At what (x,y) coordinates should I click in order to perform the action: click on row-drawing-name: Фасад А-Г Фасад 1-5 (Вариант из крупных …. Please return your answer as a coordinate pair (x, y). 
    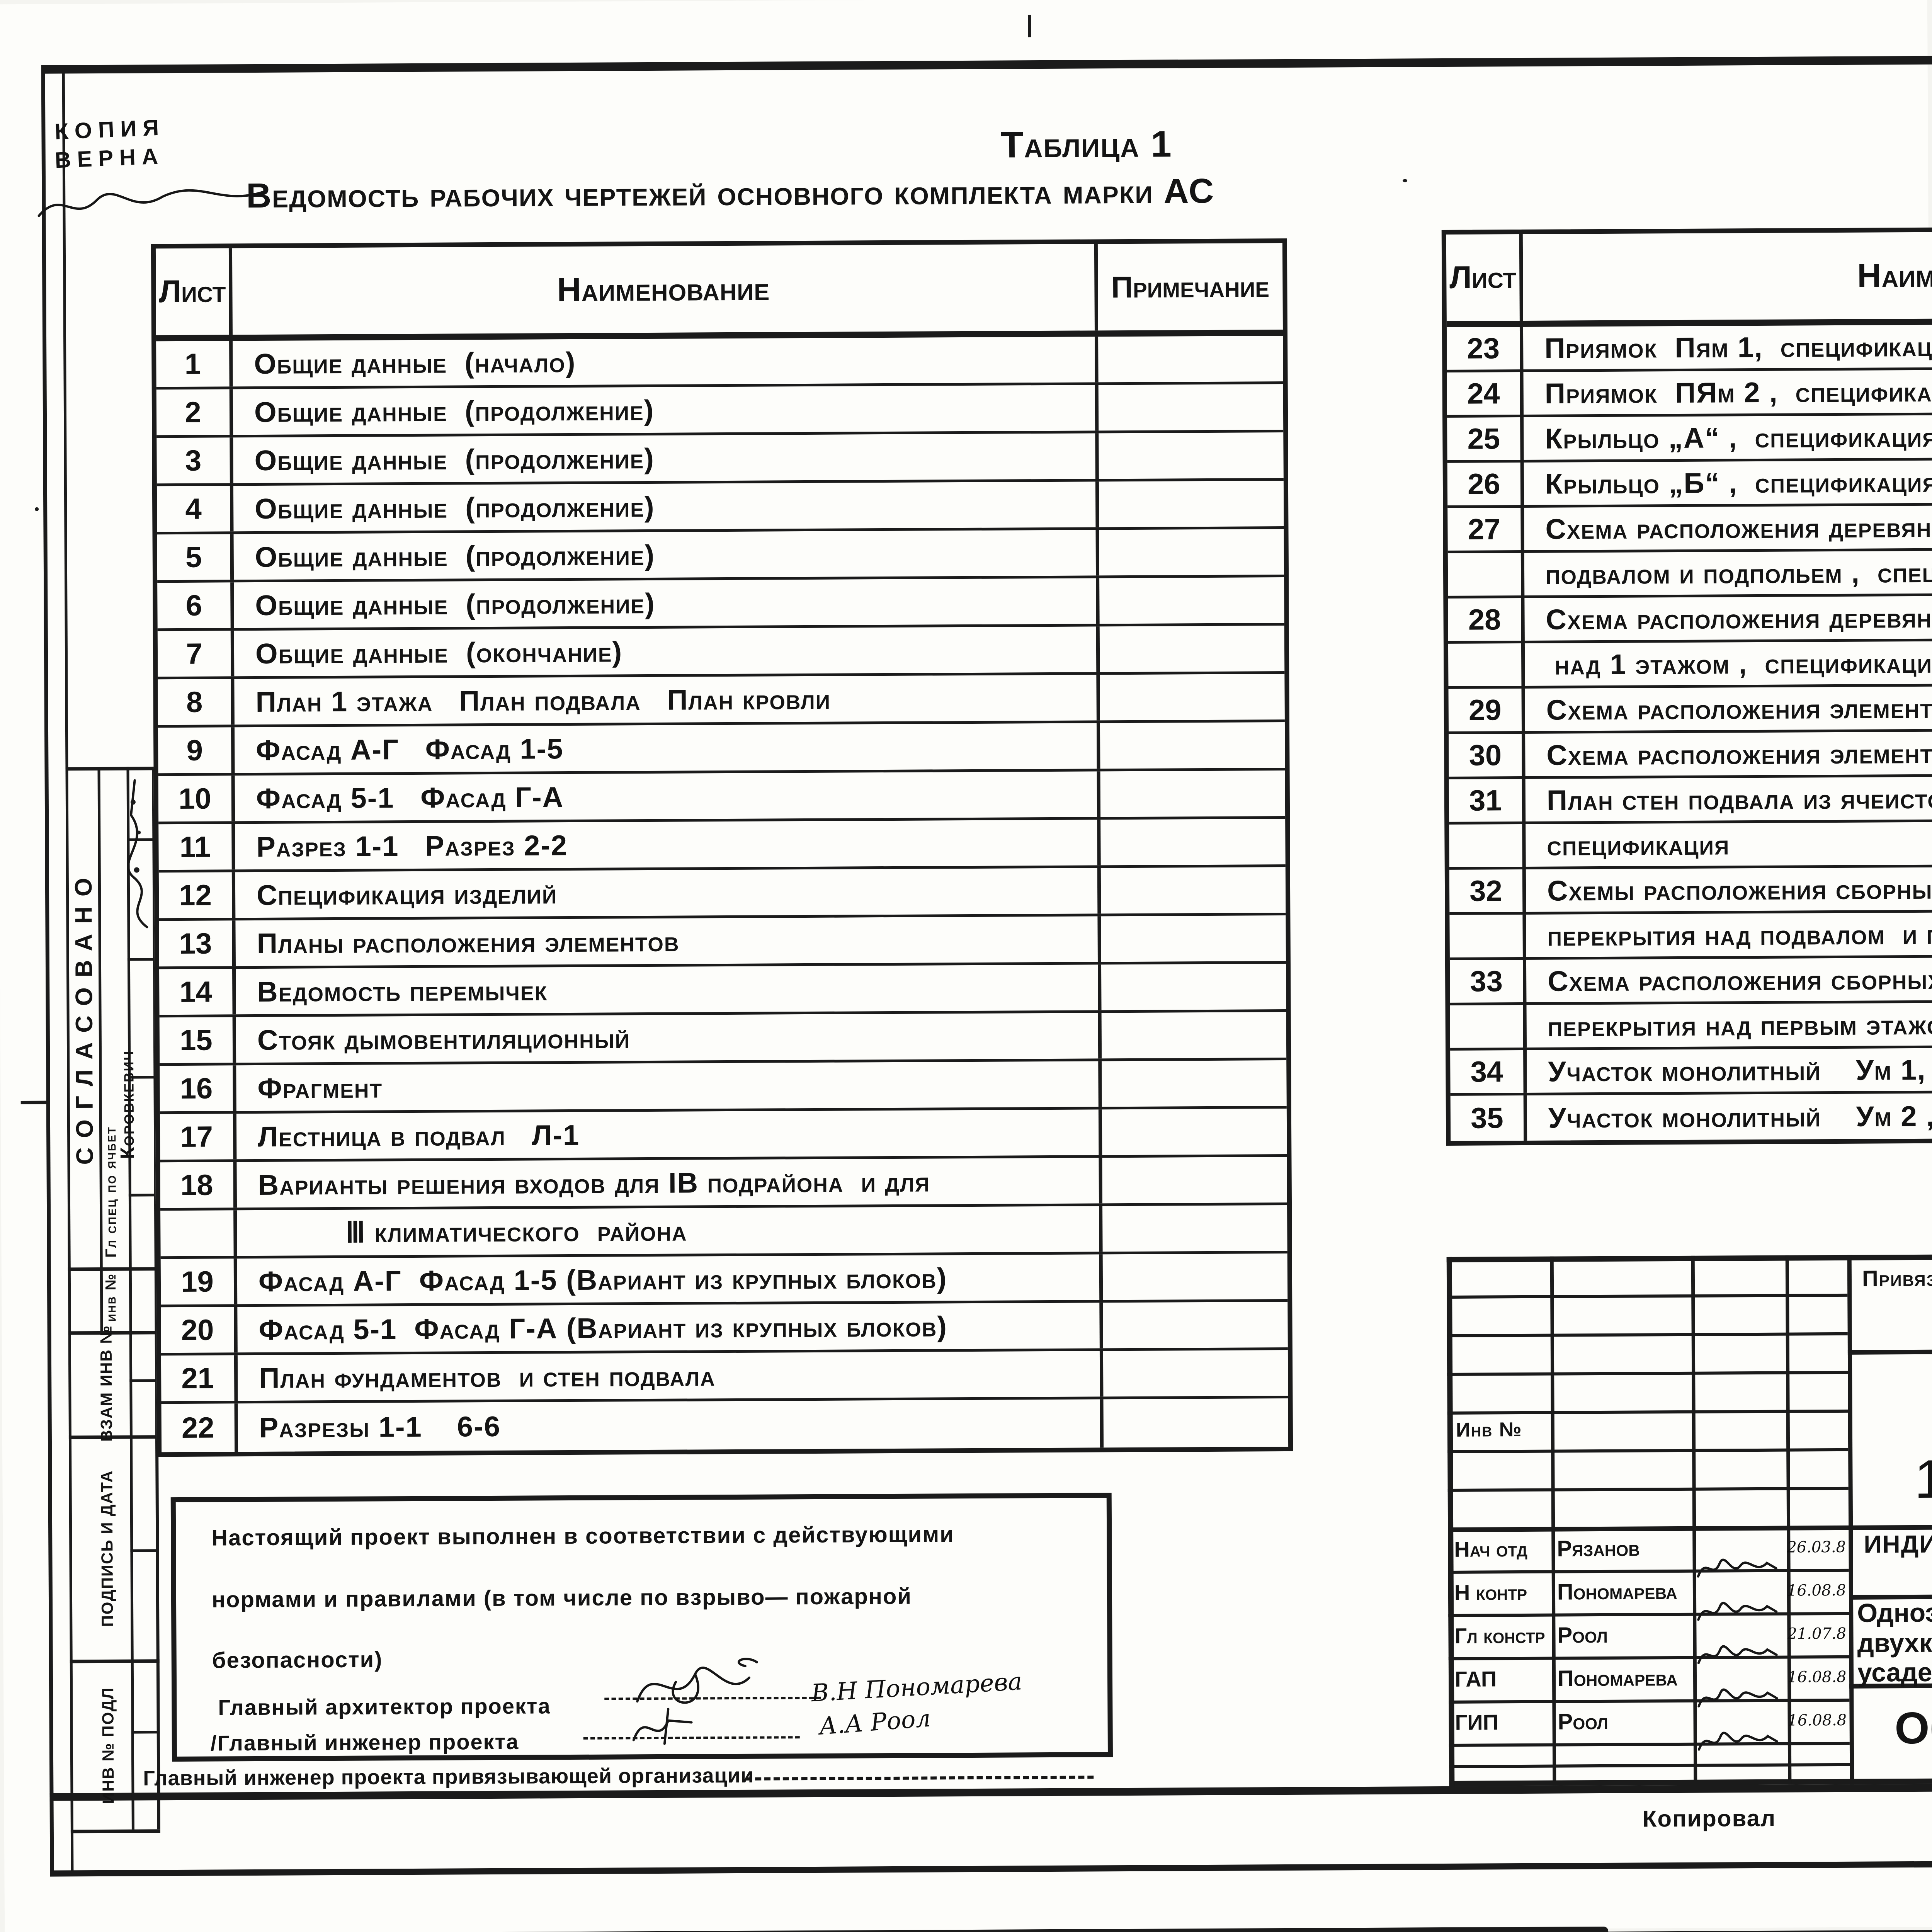
    Looking at the image, I should click on (670, 1279).